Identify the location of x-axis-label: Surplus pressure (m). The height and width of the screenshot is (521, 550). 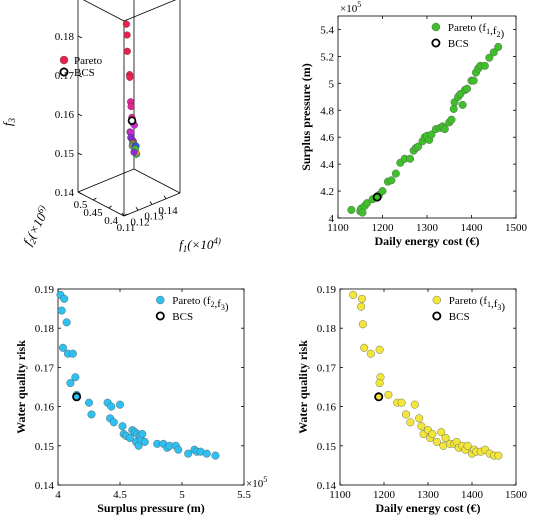
(151, 508).